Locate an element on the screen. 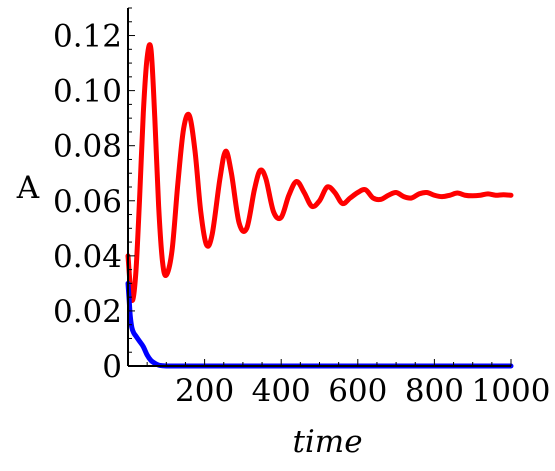  x-tick-label: 1000 is located at coordinates (511, 391).